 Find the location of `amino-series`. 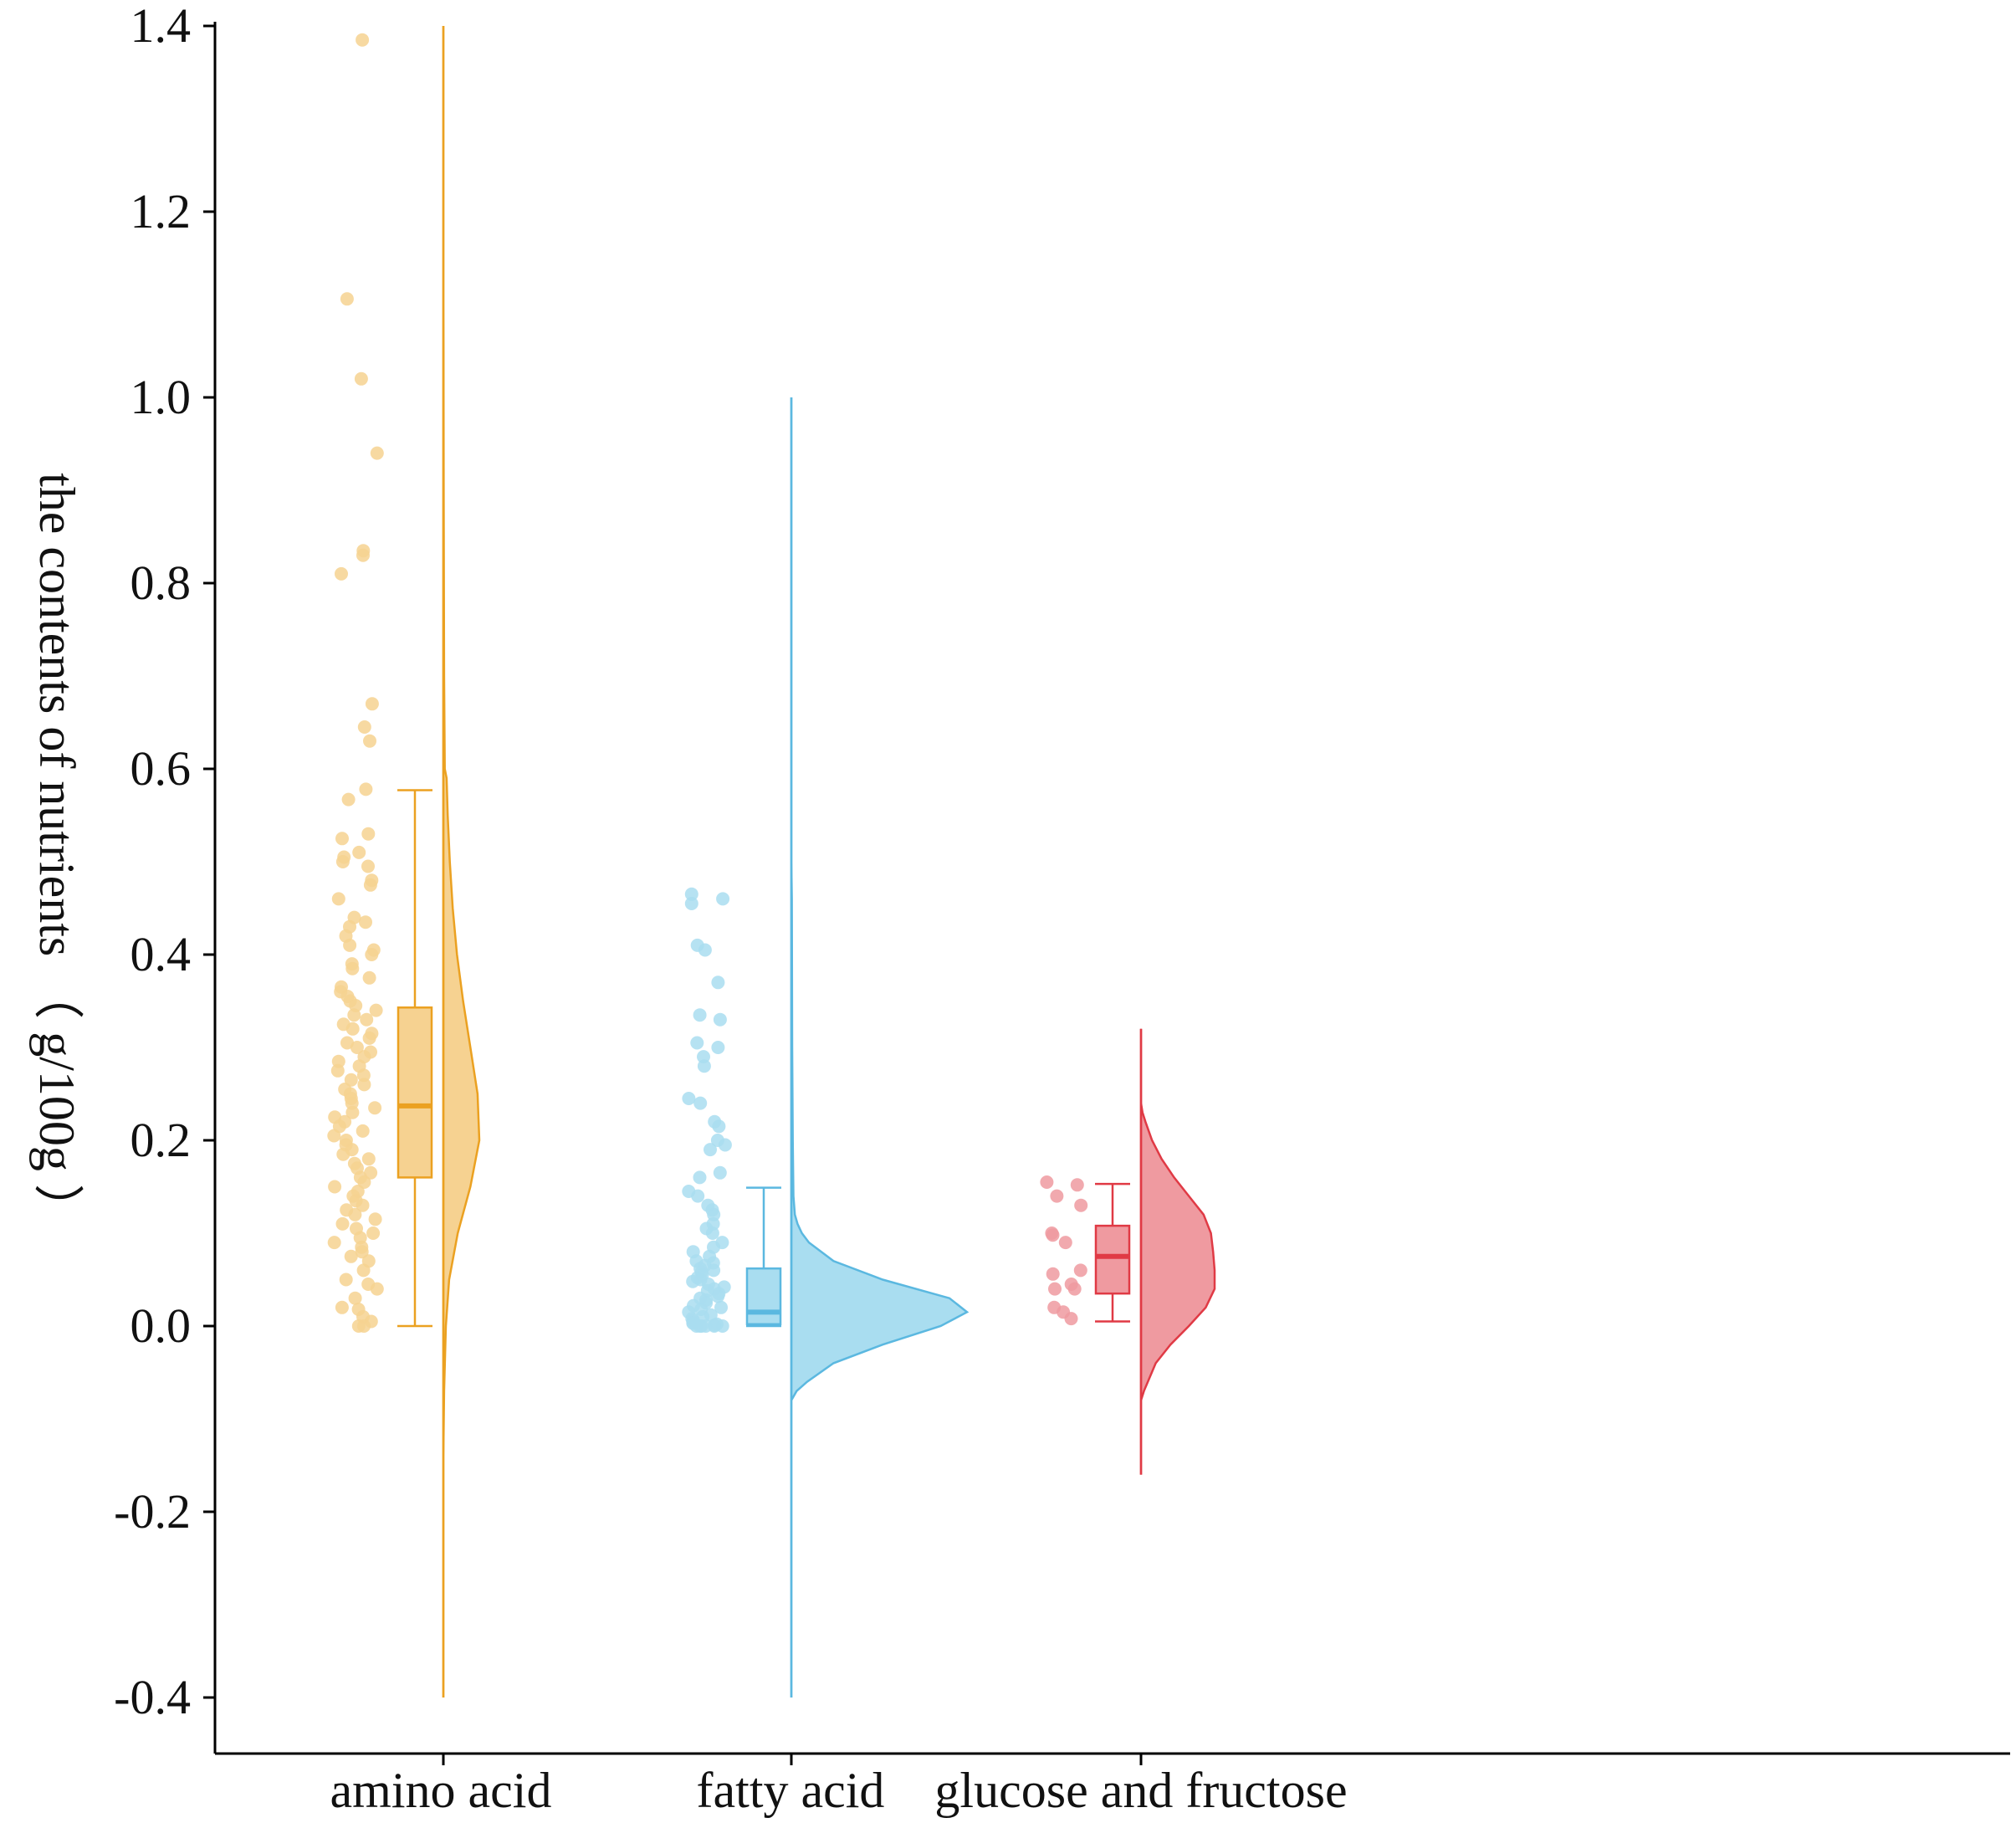

amino-series is located at coordinates (404, 862).